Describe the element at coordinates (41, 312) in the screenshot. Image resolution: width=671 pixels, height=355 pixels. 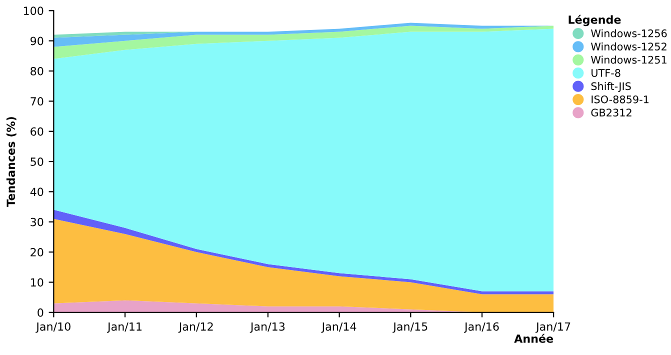
I see `y-tick-label: 0` at that location.